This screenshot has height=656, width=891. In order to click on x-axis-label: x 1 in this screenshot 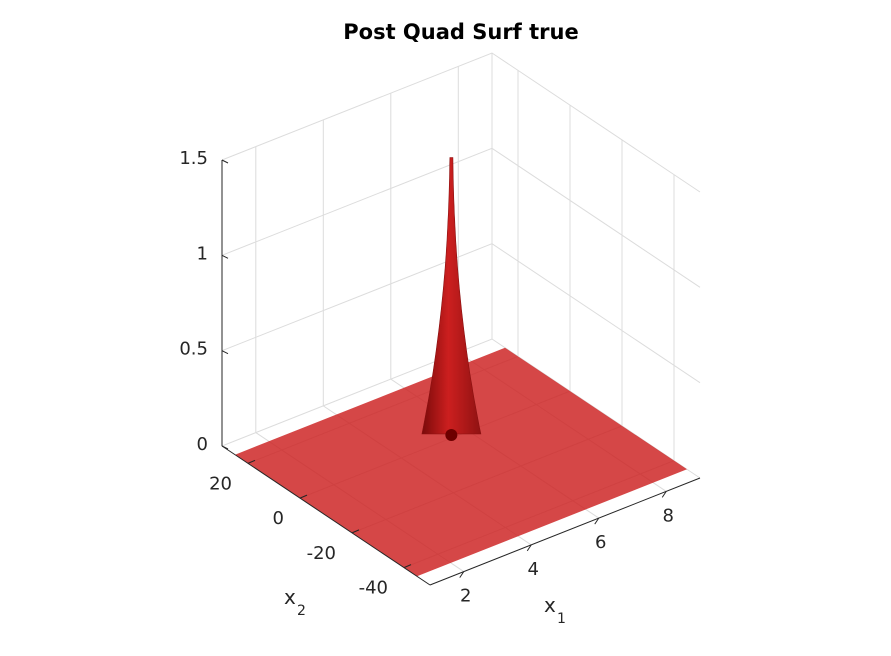, I will do `click(555, 610)`.